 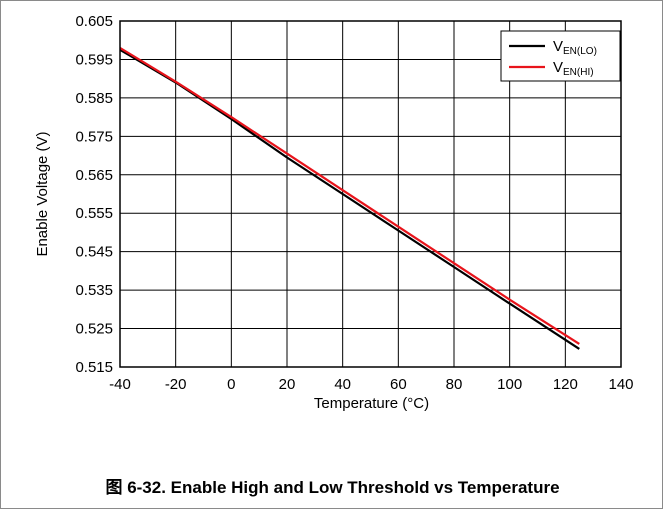 I want to click on legend-box, so click(x=560, y=56).